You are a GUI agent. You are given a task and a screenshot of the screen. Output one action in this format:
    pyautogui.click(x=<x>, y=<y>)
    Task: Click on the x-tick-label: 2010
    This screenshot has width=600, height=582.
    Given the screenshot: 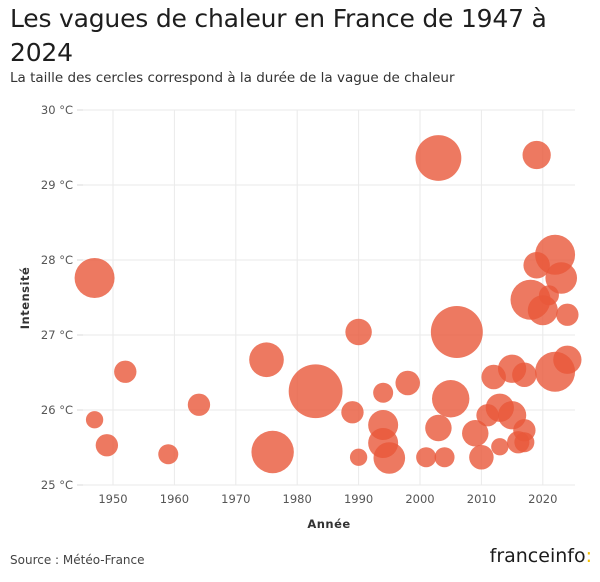 What is the action you would take?
    pyautogui.click(x=481, y=499)
    